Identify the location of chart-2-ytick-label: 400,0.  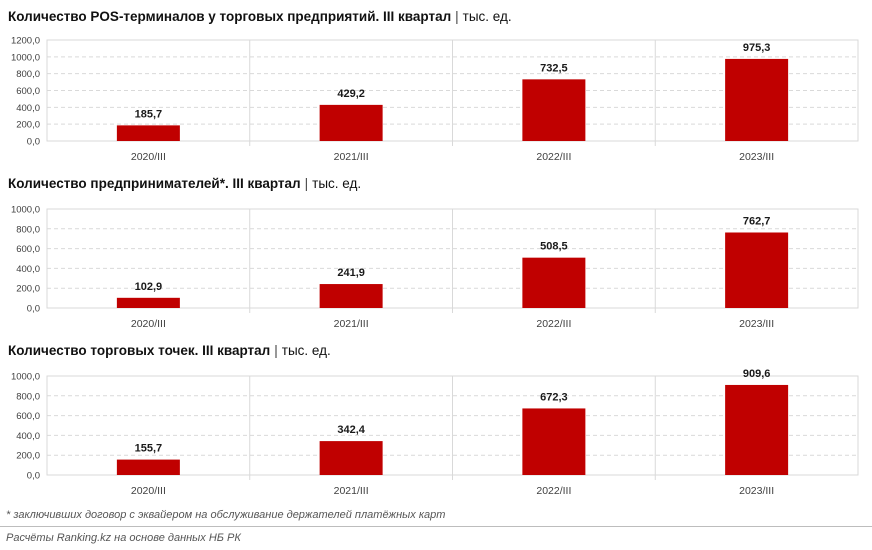
(28, 269).